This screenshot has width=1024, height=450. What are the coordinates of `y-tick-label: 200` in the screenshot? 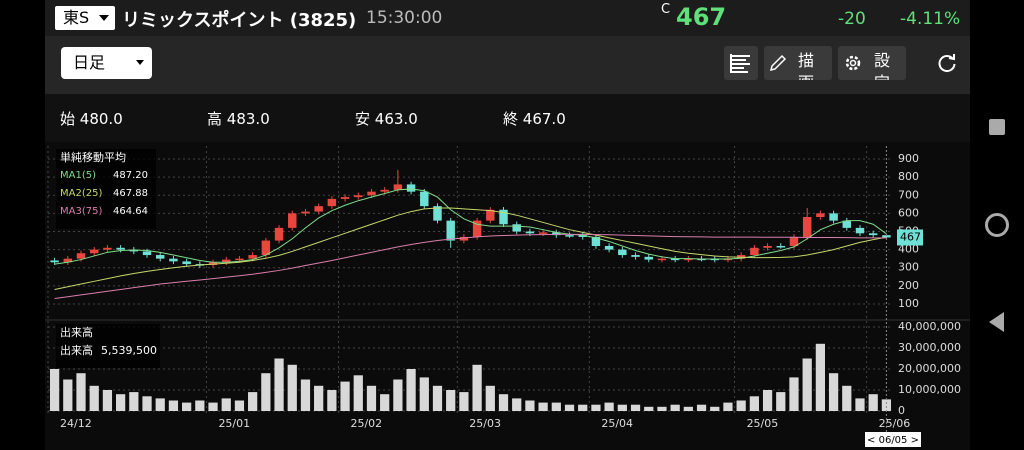 It's located at (908, 285).